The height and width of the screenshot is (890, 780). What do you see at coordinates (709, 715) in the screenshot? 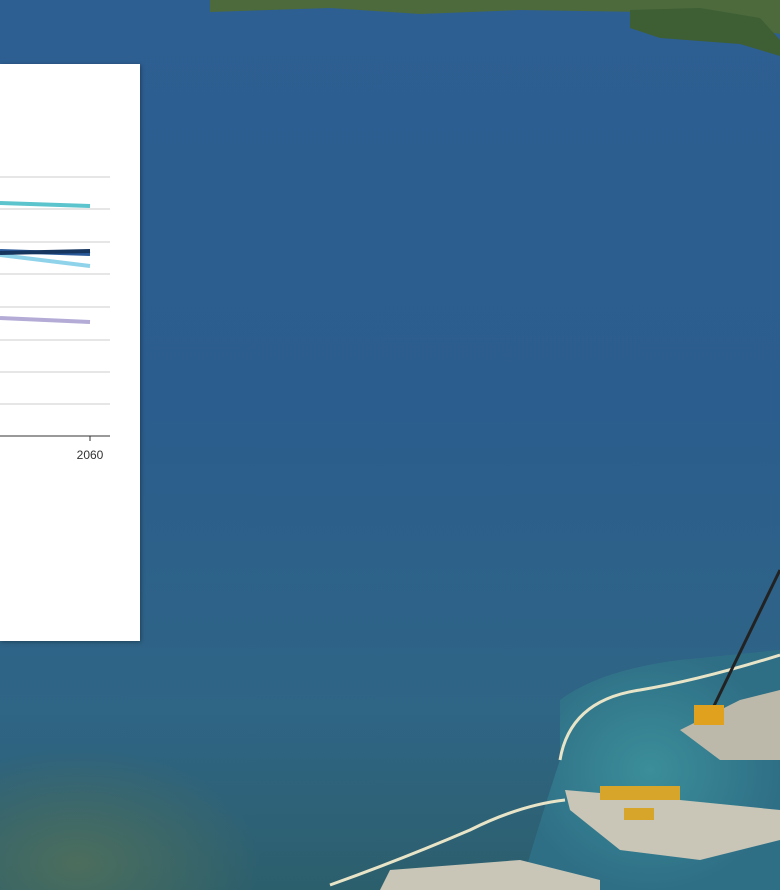
I see `crane-body` at bounding box center [709, 715].